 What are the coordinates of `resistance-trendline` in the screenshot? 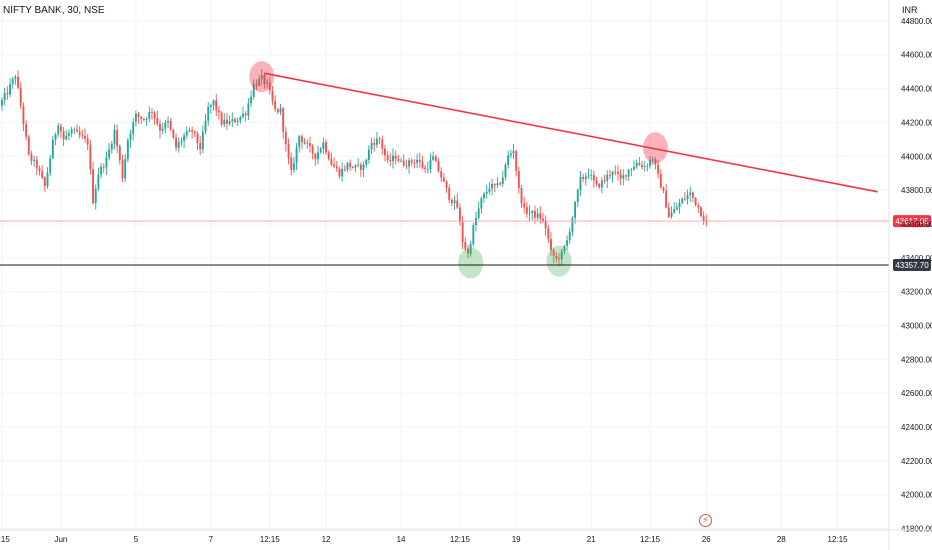 It's located at (571, 132).